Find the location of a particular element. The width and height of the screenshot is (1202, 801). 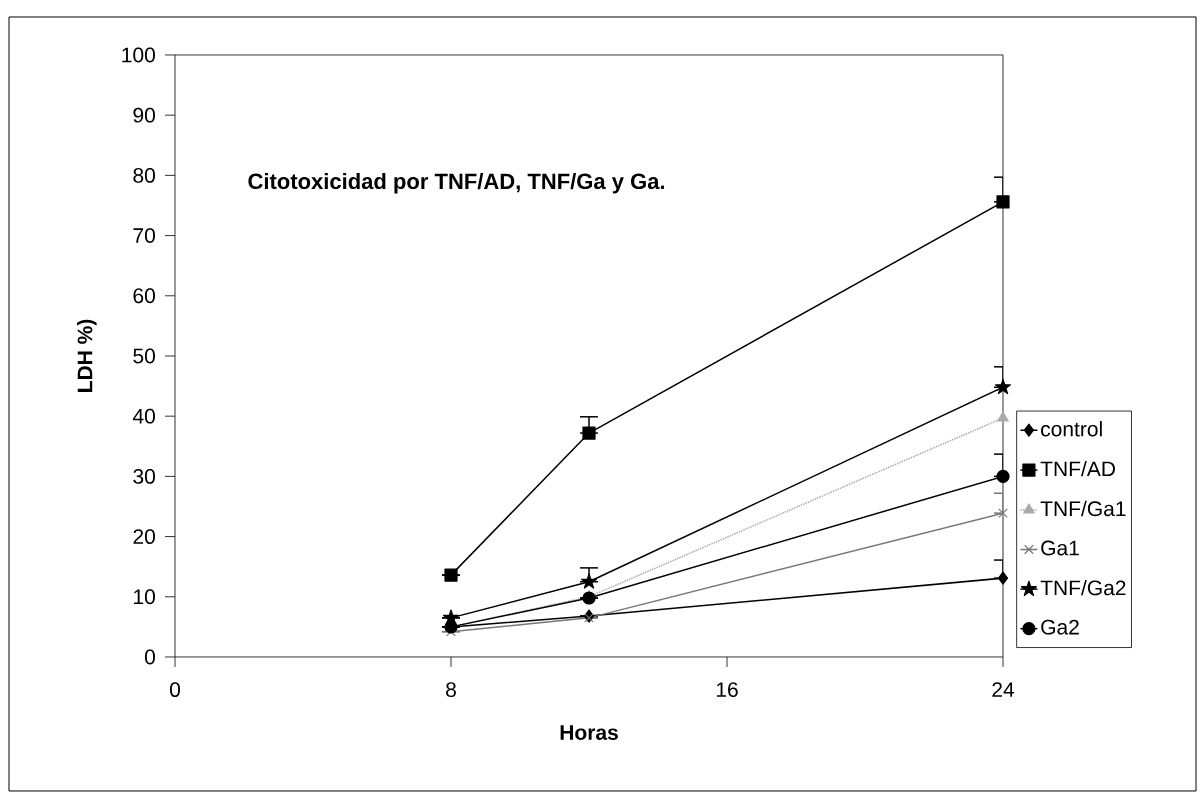

x-axis-title: Horas is located at coordinates (589, 732).